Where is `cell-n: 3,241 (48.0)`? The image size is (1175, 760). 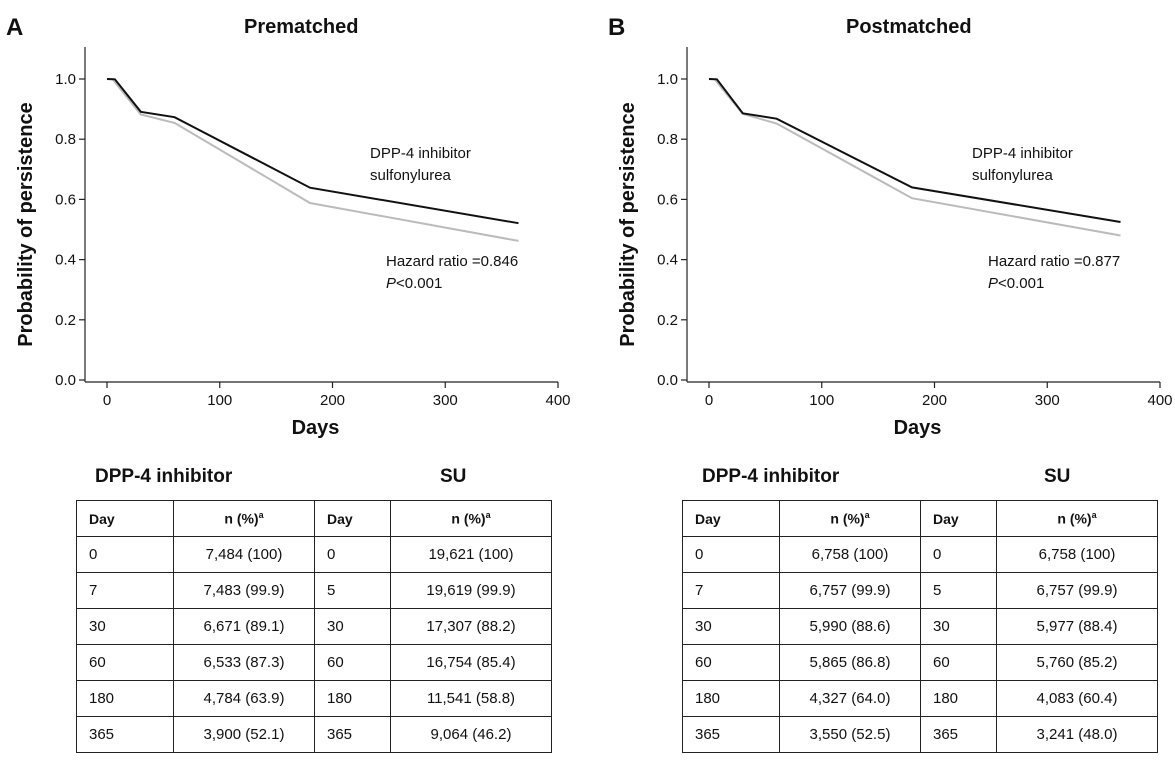 cell-n: 3,241 (48.0) is located at coordinates (1077, 734).